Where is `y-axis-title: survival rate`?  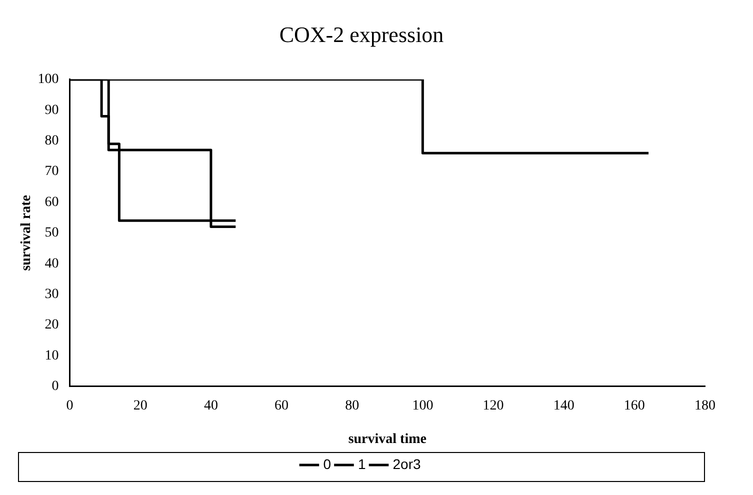
y-axis-title: survival rate is located at coordinates (26, 232).